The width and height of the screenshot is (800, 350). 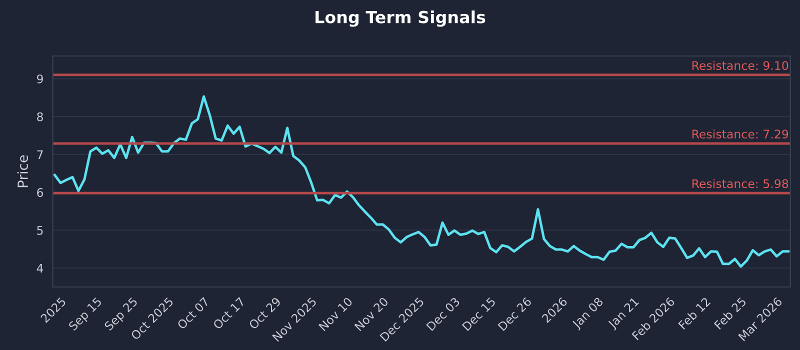 What do you see at coordinates (40, 192) in the screenshot?
I see `y-tick-label: 6` at bounding box center [40, 192].